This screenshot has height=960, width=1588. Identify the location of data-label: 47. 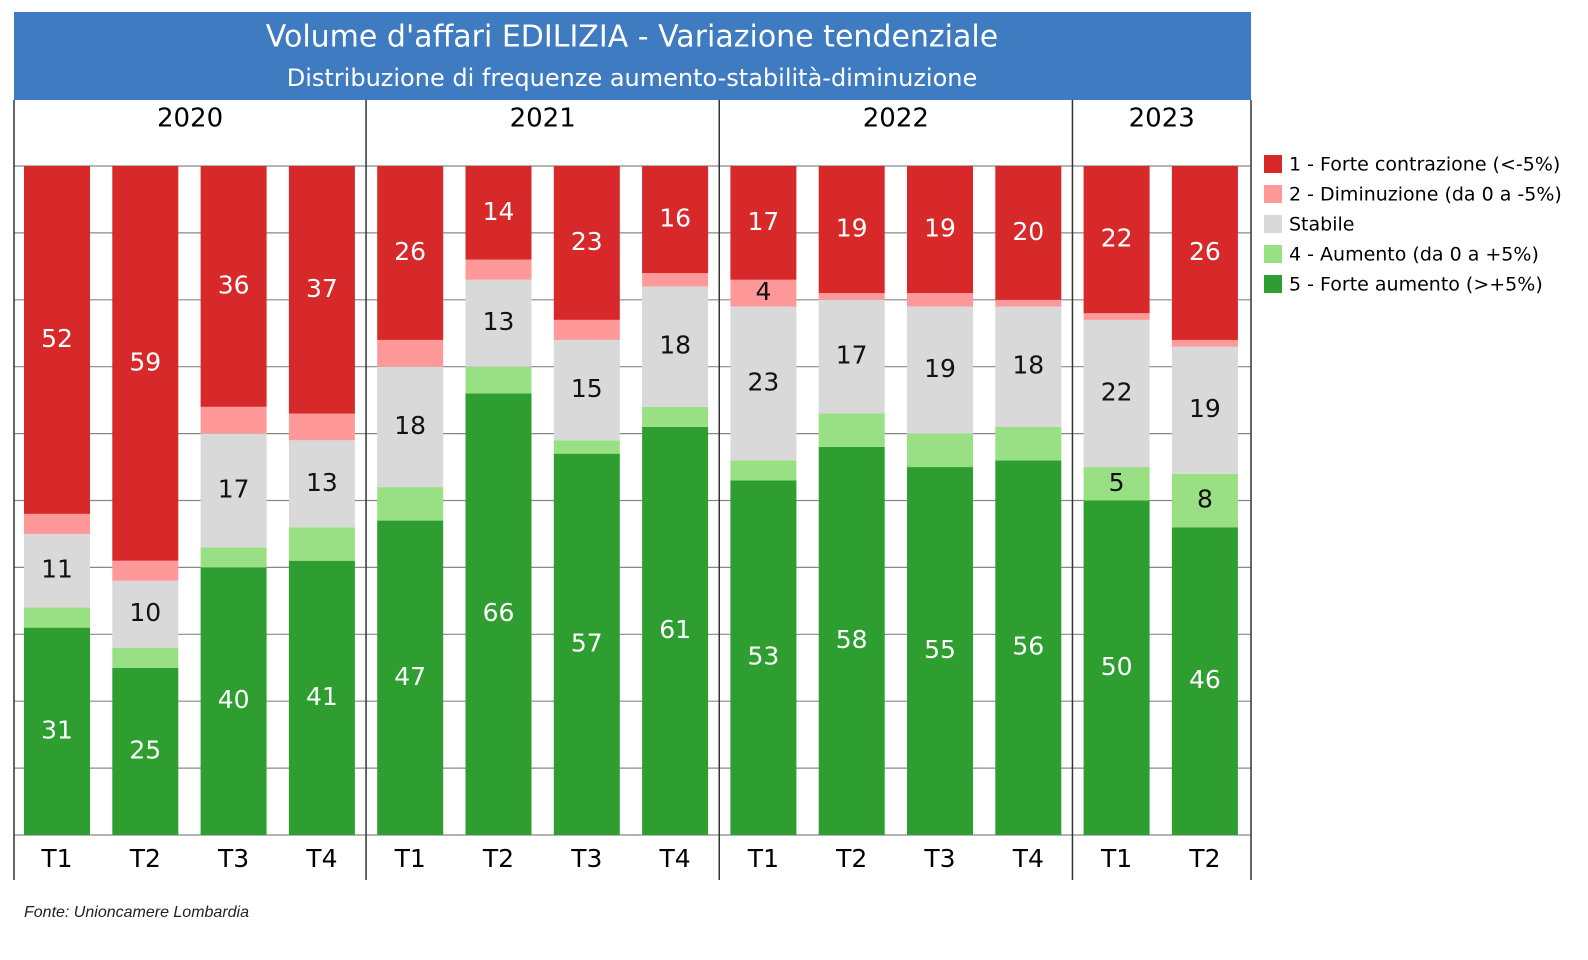
(410, 676).